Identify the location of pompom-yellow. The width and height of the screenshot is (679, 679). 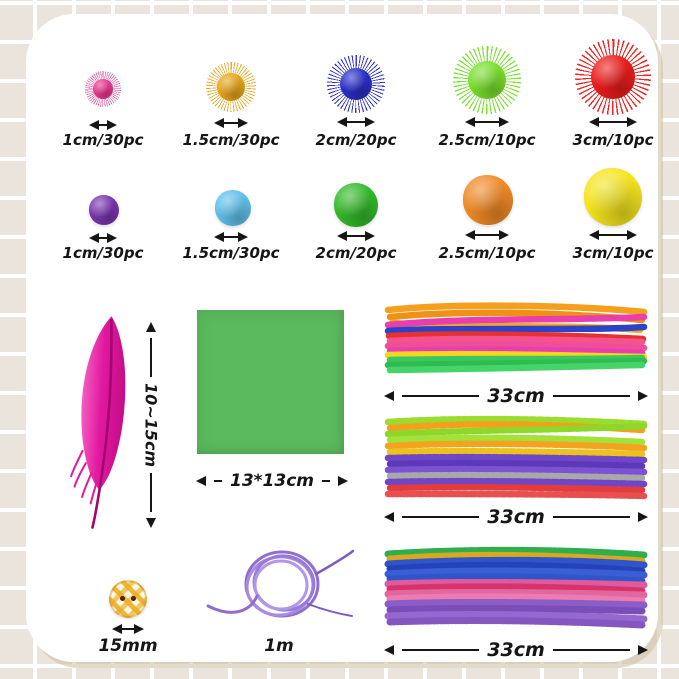
(613, 197).